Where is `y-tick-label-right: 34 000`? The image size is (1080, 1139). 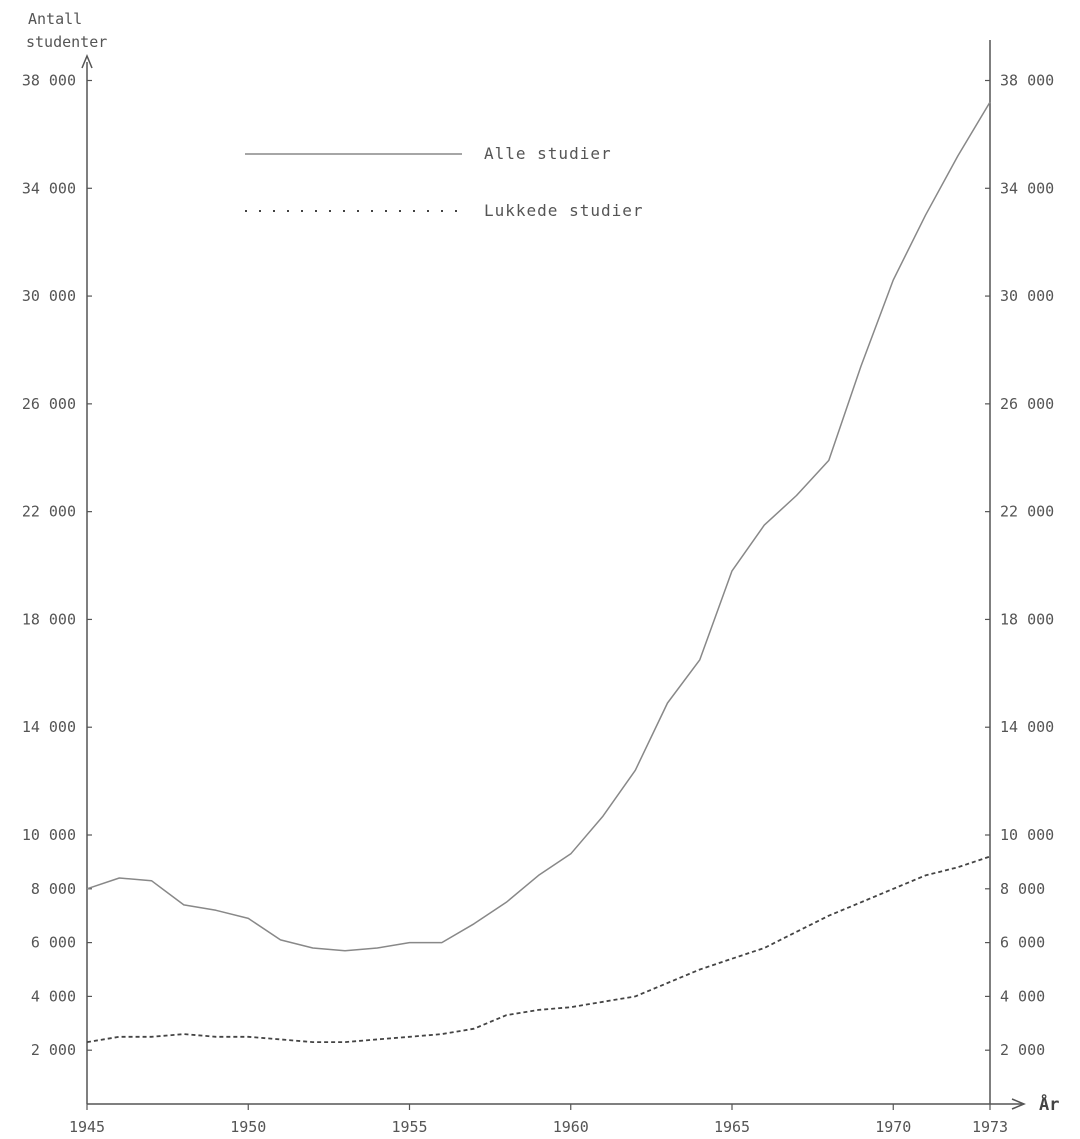 y-tick-label-right: 34 000 is located at coordinates (1027, 188).